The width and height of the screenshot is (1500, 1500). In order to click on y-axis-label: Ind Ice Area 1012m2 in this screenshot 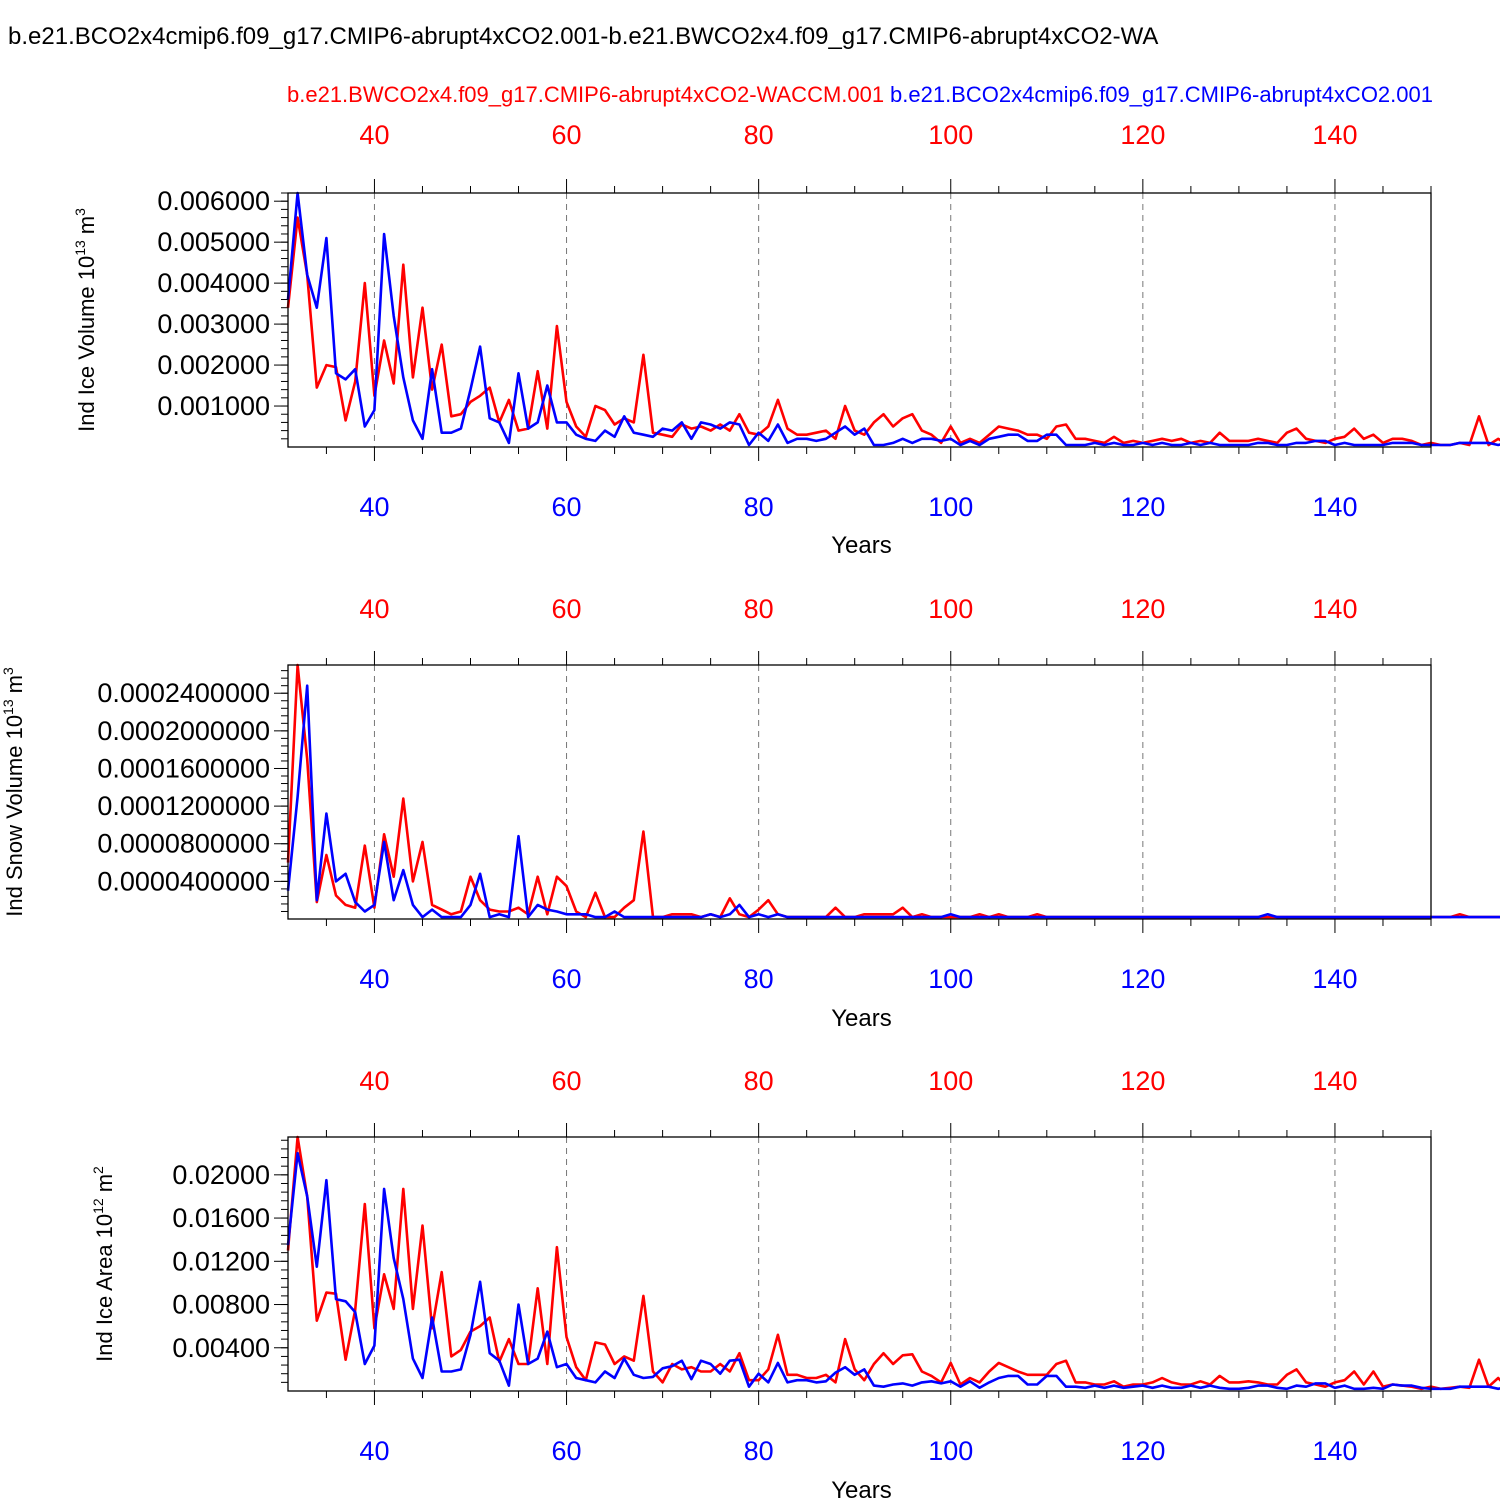, I will do `click(103, 1264)`.